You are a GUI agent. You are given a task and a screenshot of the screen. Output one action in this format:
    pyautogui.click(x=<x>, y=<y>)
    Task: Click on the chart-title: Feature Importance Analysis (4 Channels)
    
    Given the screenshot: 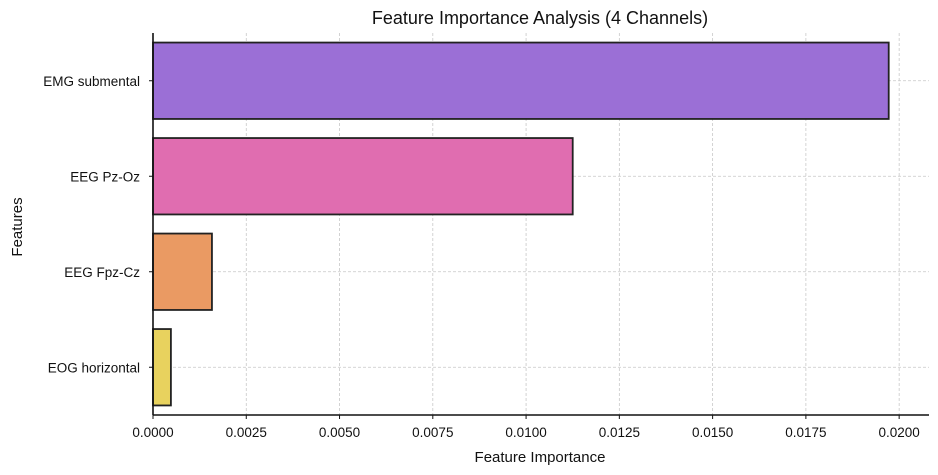 What is the action you would take?
    pyautogui.click(x=540, y=18)
    